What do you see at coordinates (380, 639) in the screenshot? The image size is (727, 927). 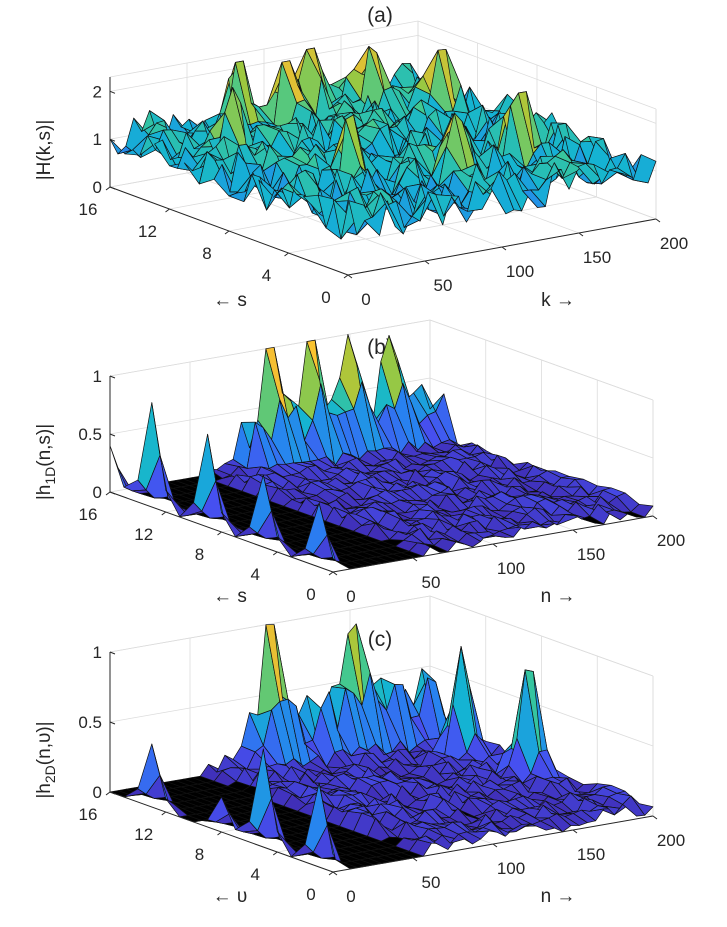 I see `panel-c-title: (c)` at bounding box center [380, 639].